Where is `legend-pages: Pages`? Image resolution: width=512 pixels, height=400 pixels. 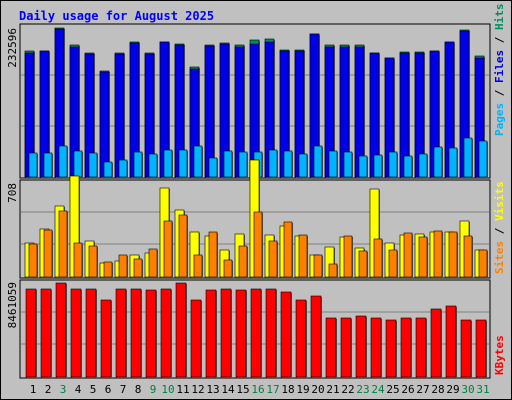
legend-pages: Pages is located at coordinates (499, 119).